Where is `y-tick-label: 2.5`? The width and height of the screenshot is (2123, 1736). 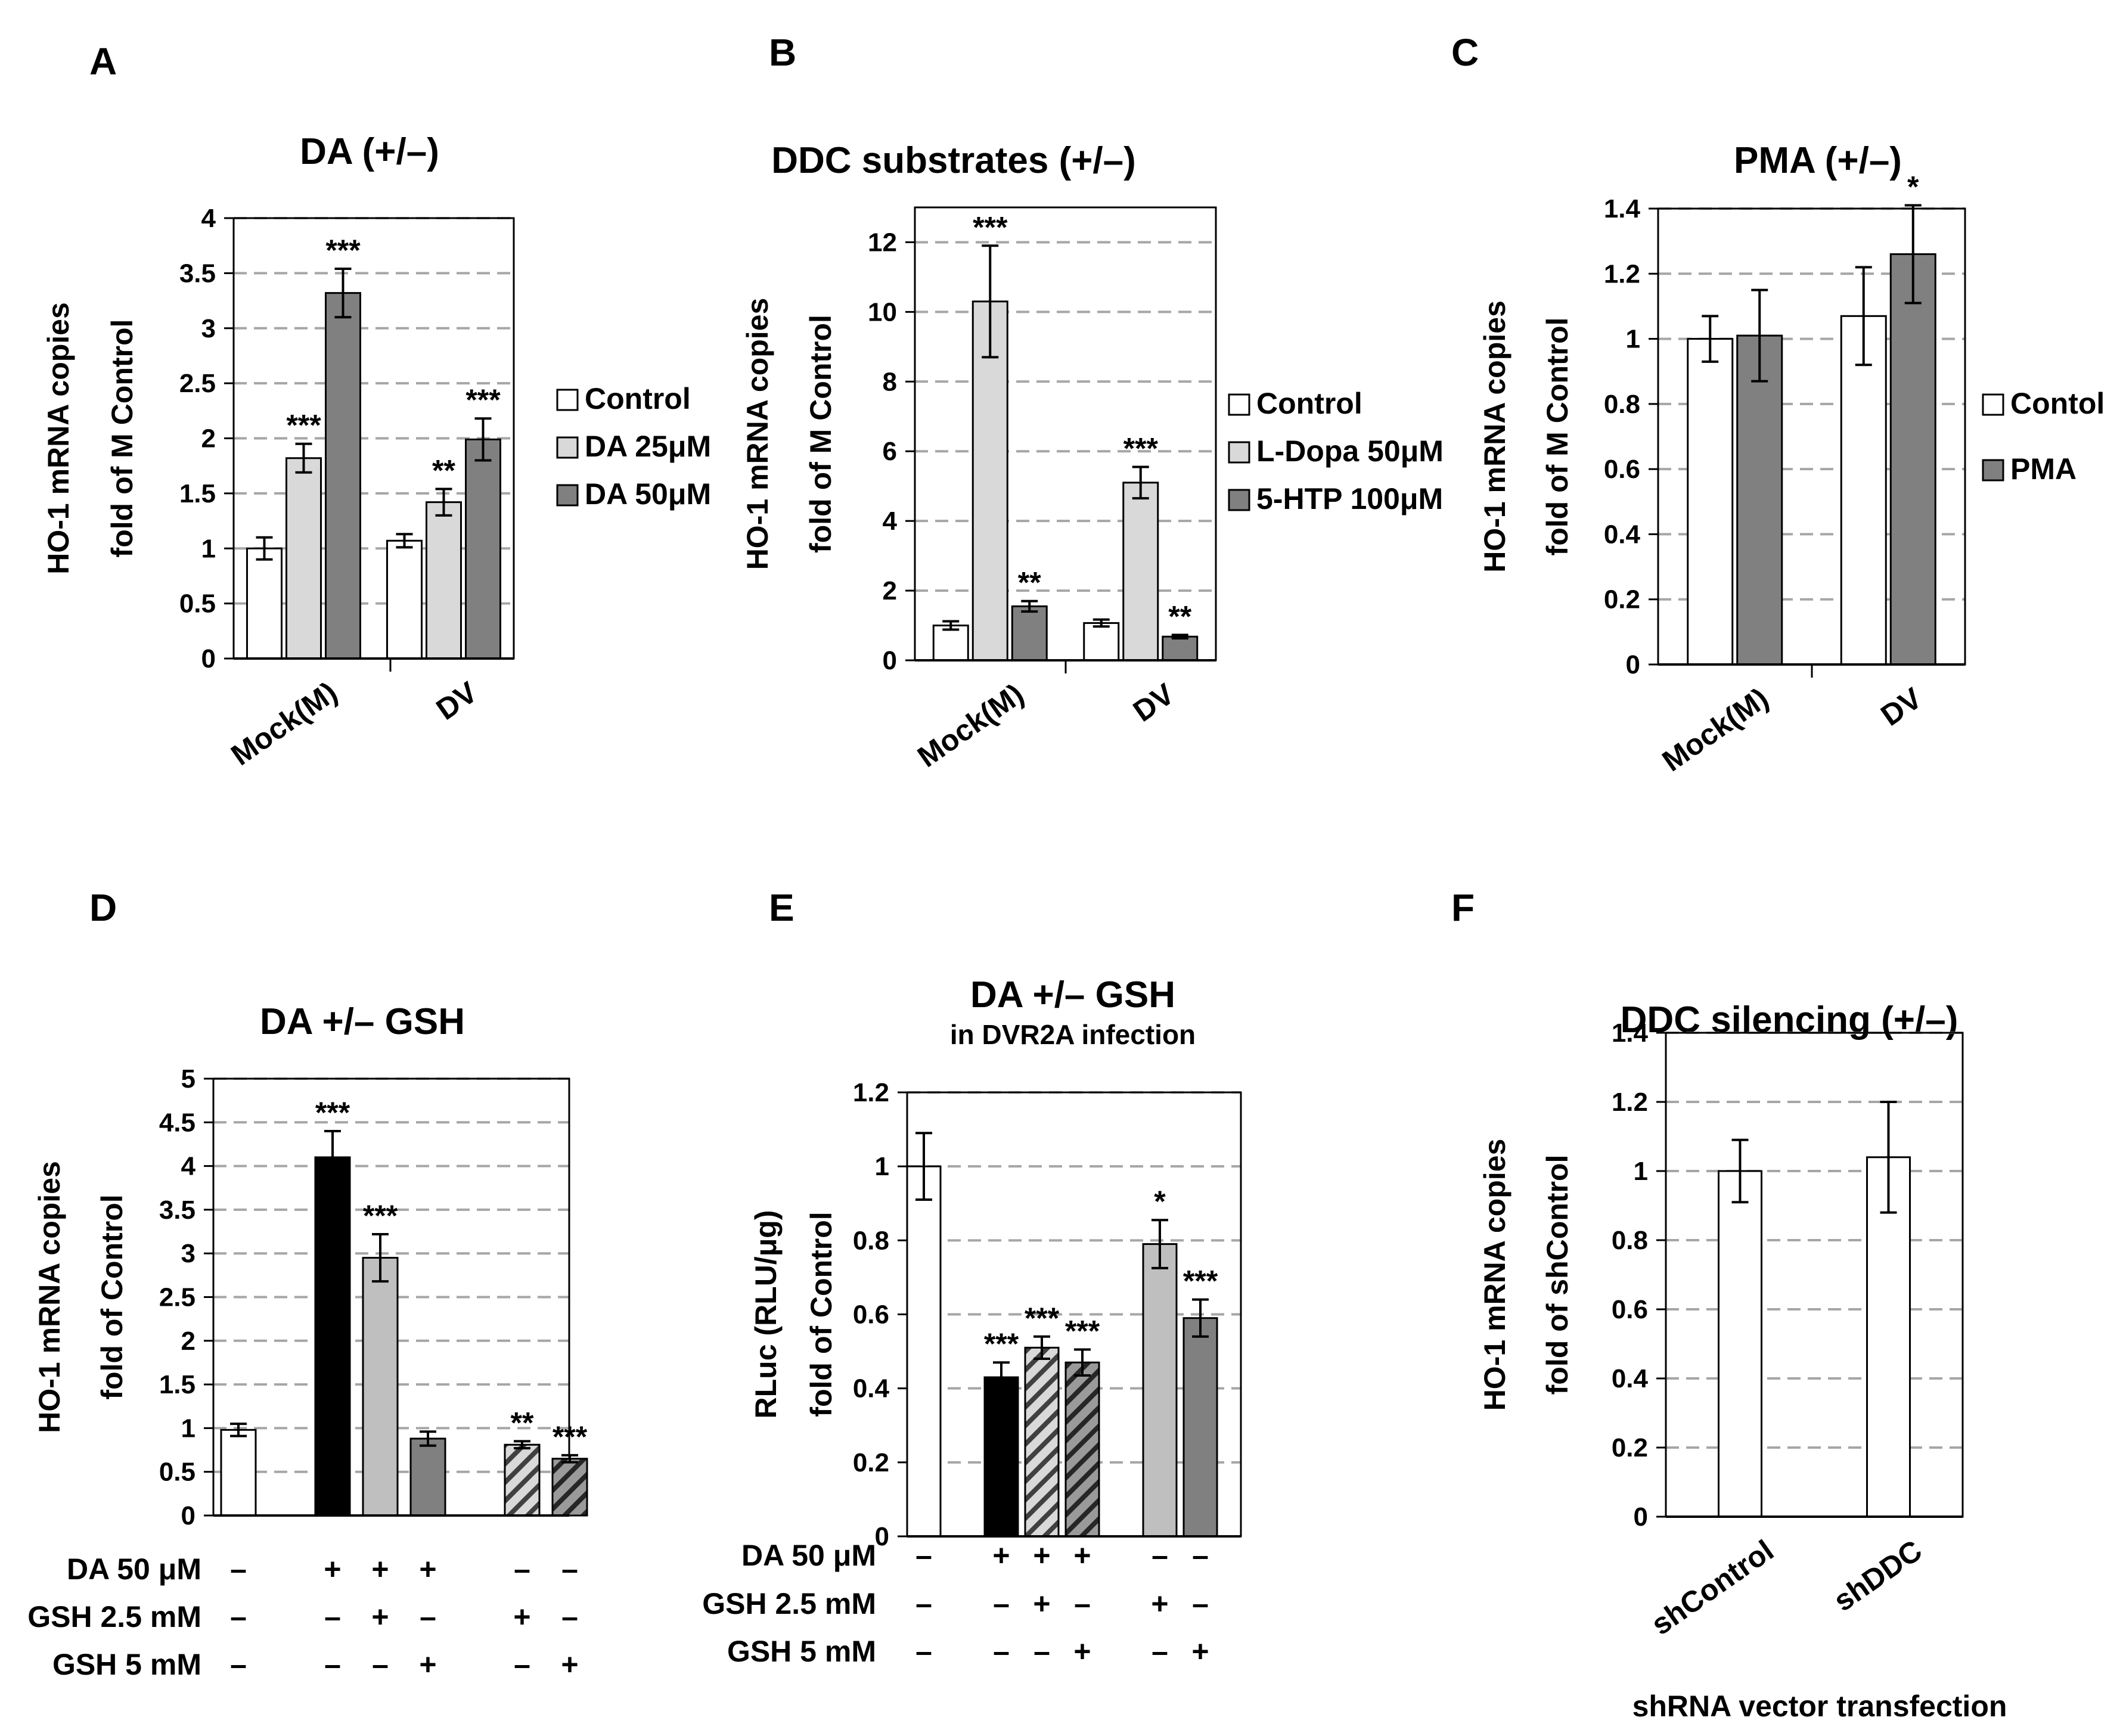 y-tick-label: 2.5 is located at coordinates (197, 383).